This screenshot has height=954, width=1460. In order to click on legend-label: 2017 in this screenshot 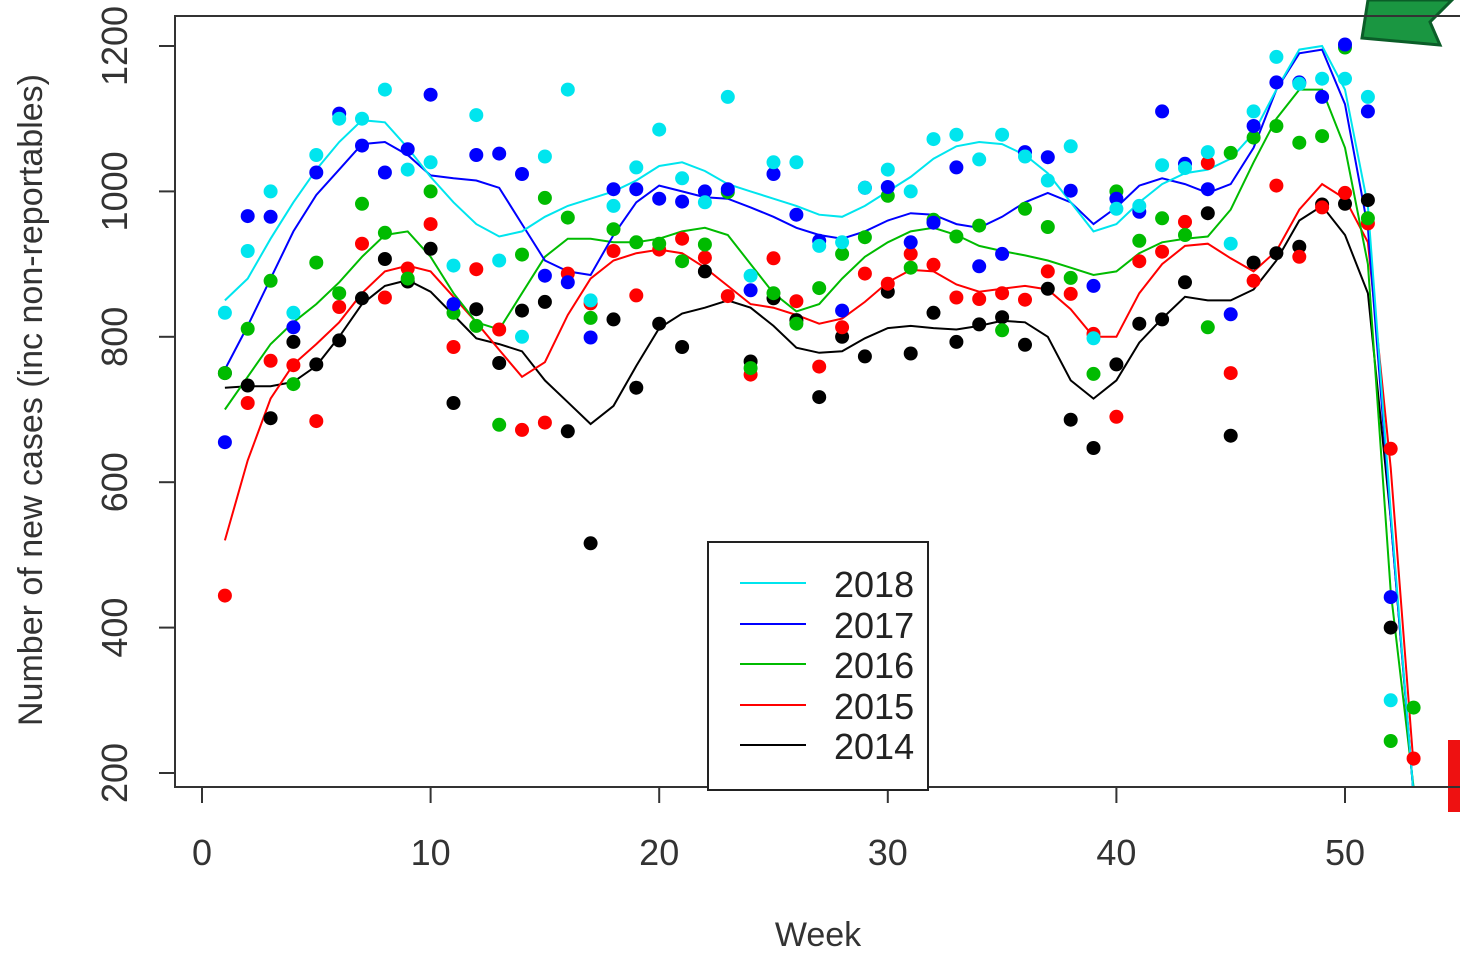, I will do `click(874, 625)`.